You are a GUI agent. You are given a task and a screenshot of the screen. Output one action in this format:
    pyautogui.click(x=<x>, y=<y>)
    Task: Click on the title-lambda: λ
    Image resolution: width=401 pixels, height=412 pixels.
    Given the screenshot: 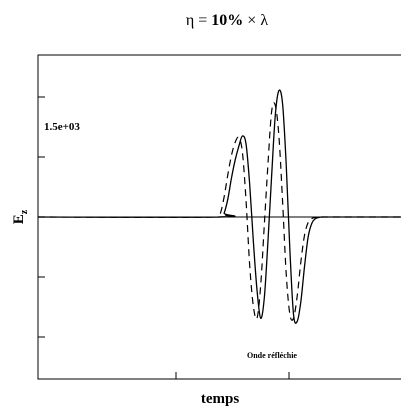 What is the action you would take?
    pyautogui.click(x=264, y=20)
    